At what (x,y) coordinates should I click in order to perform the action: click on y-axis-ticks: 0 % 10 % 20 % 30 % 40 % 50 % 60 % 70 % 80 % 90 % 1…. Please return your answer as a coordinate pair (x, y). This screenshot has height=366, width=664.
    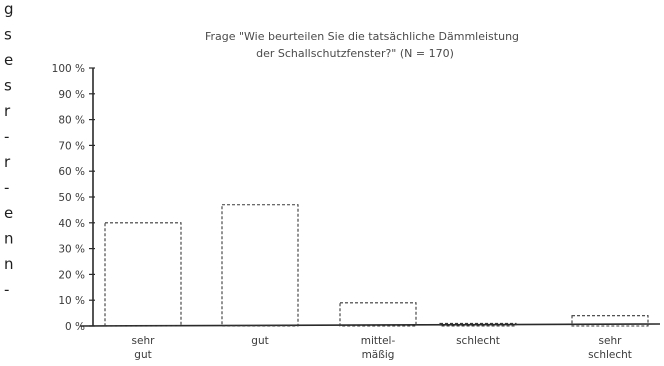
    Looking at the image, I should click on (73, 198).